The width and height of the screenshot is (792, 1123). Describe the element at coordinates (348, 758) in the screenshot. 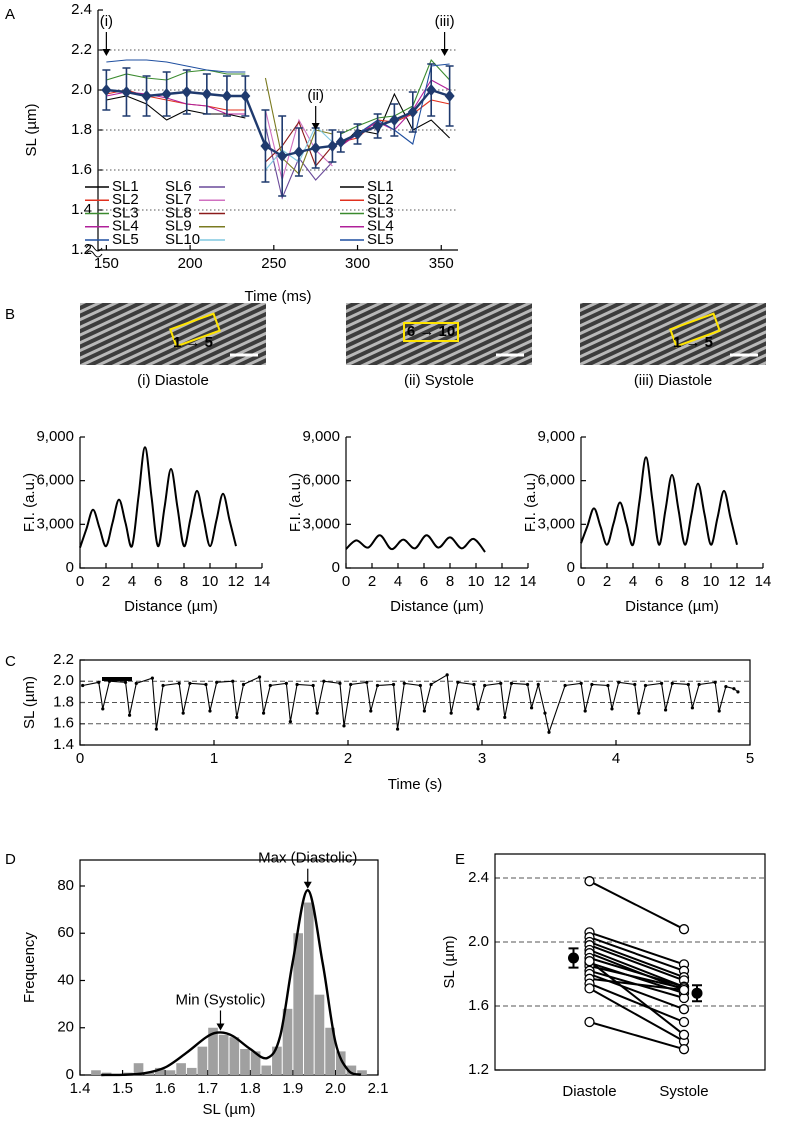

I see `x-tick-label: 2` at that location.